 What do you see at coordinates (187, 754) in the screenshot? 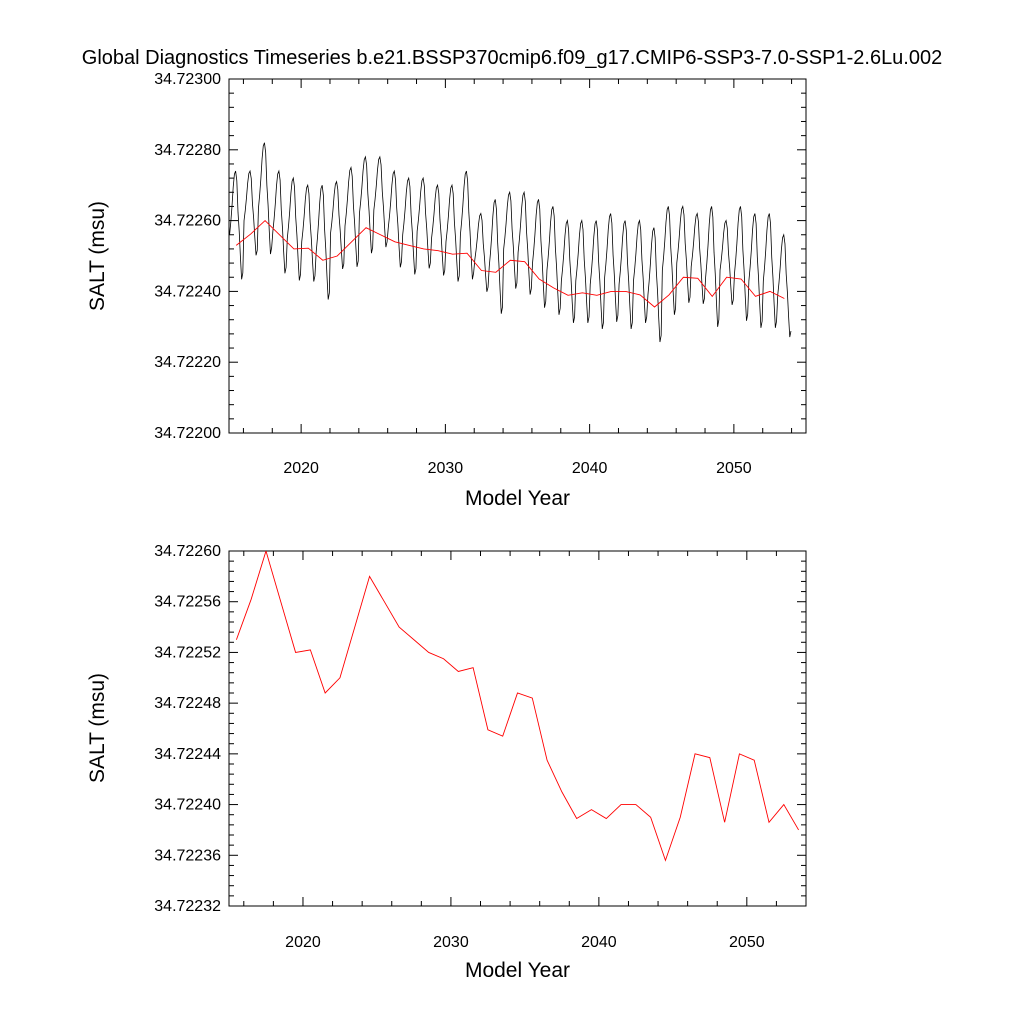
I see `y-tick-label: 34.72244` at bounding box center [187, 754].